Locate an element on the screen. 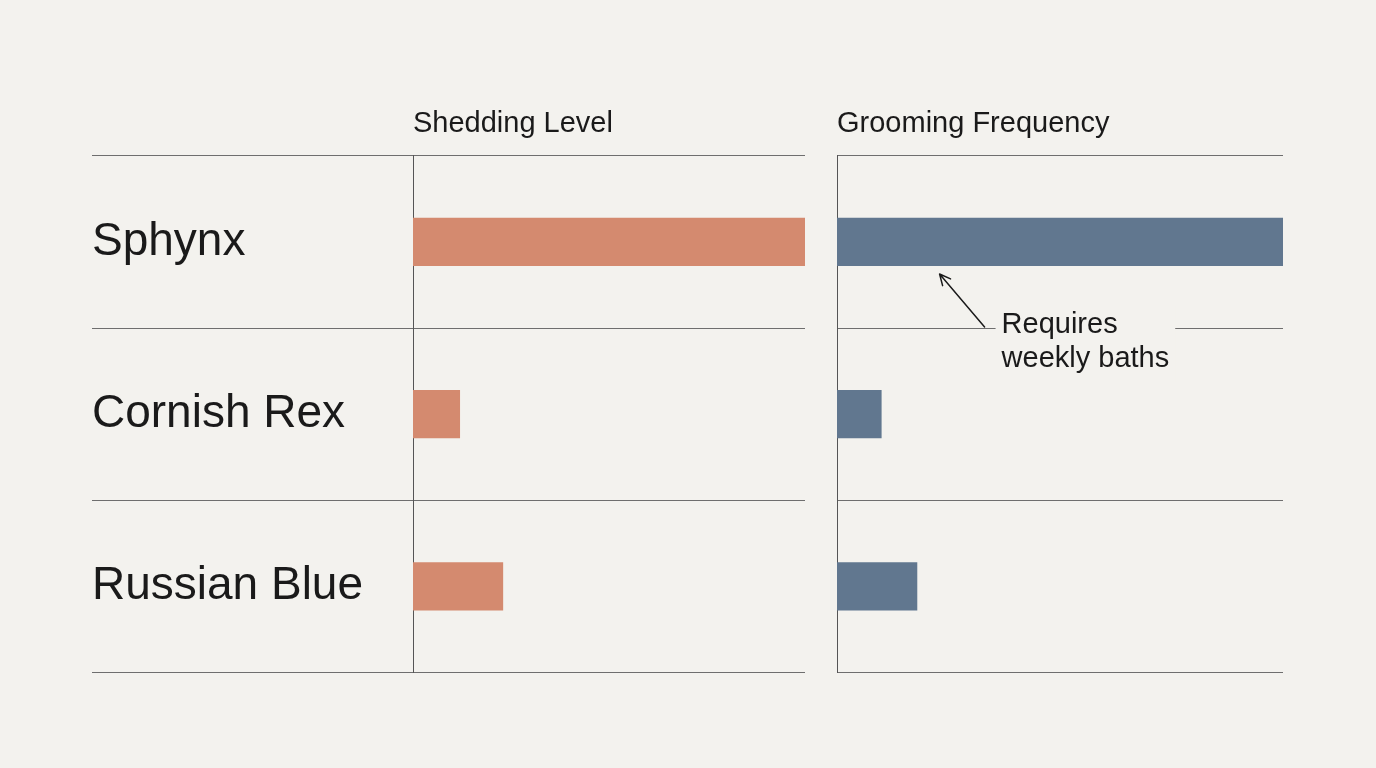  y-tick-label: Sphynx is located at coordinates (169, 238).